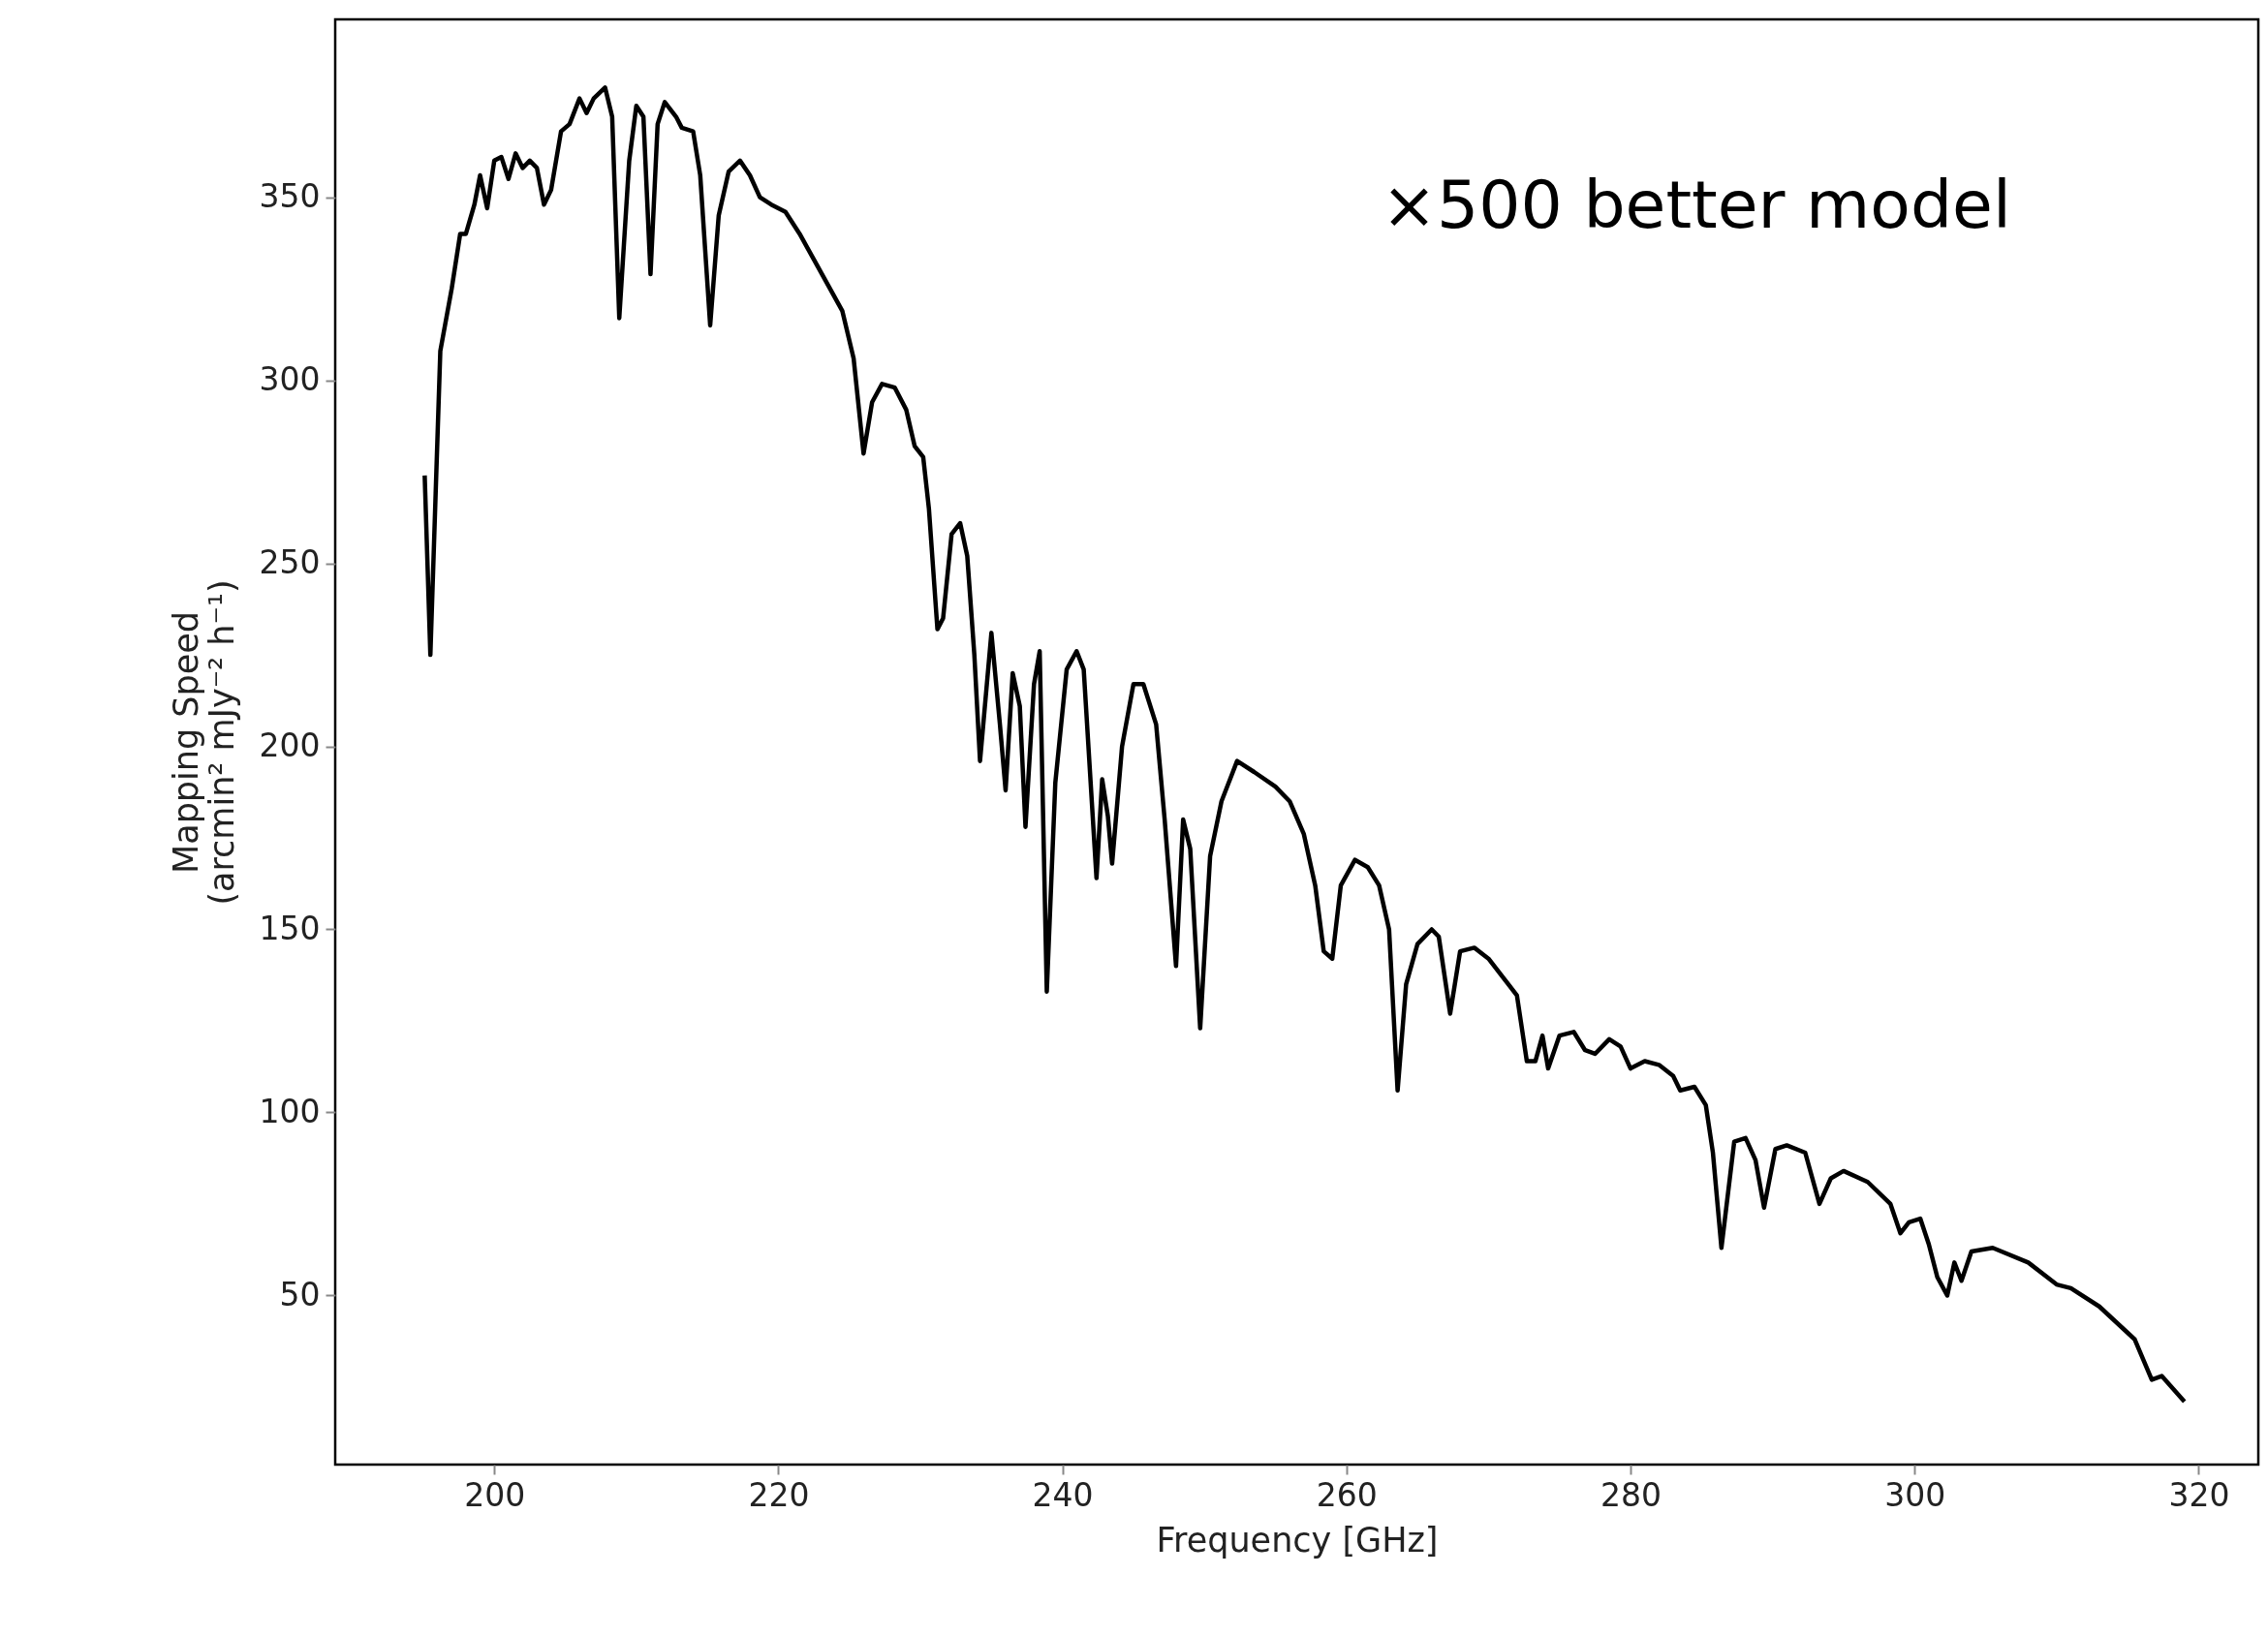 The image size is (2268, 1637). What do you see at coordinates (495, 1495) in the screenshot?
I see `x-tick-label: 200` at bounding box center [495, 1495].